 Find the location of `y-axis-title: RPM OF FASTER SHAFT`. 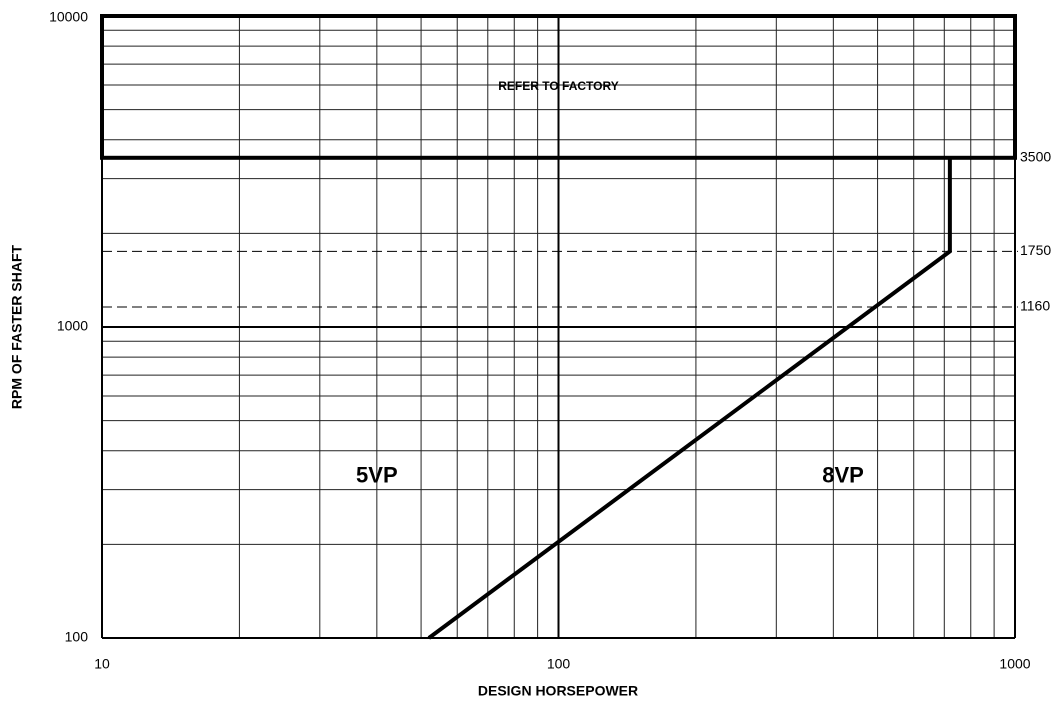

y-axis-title: RPM OF FASTER SHAFT is located at coordinates (17, 327).